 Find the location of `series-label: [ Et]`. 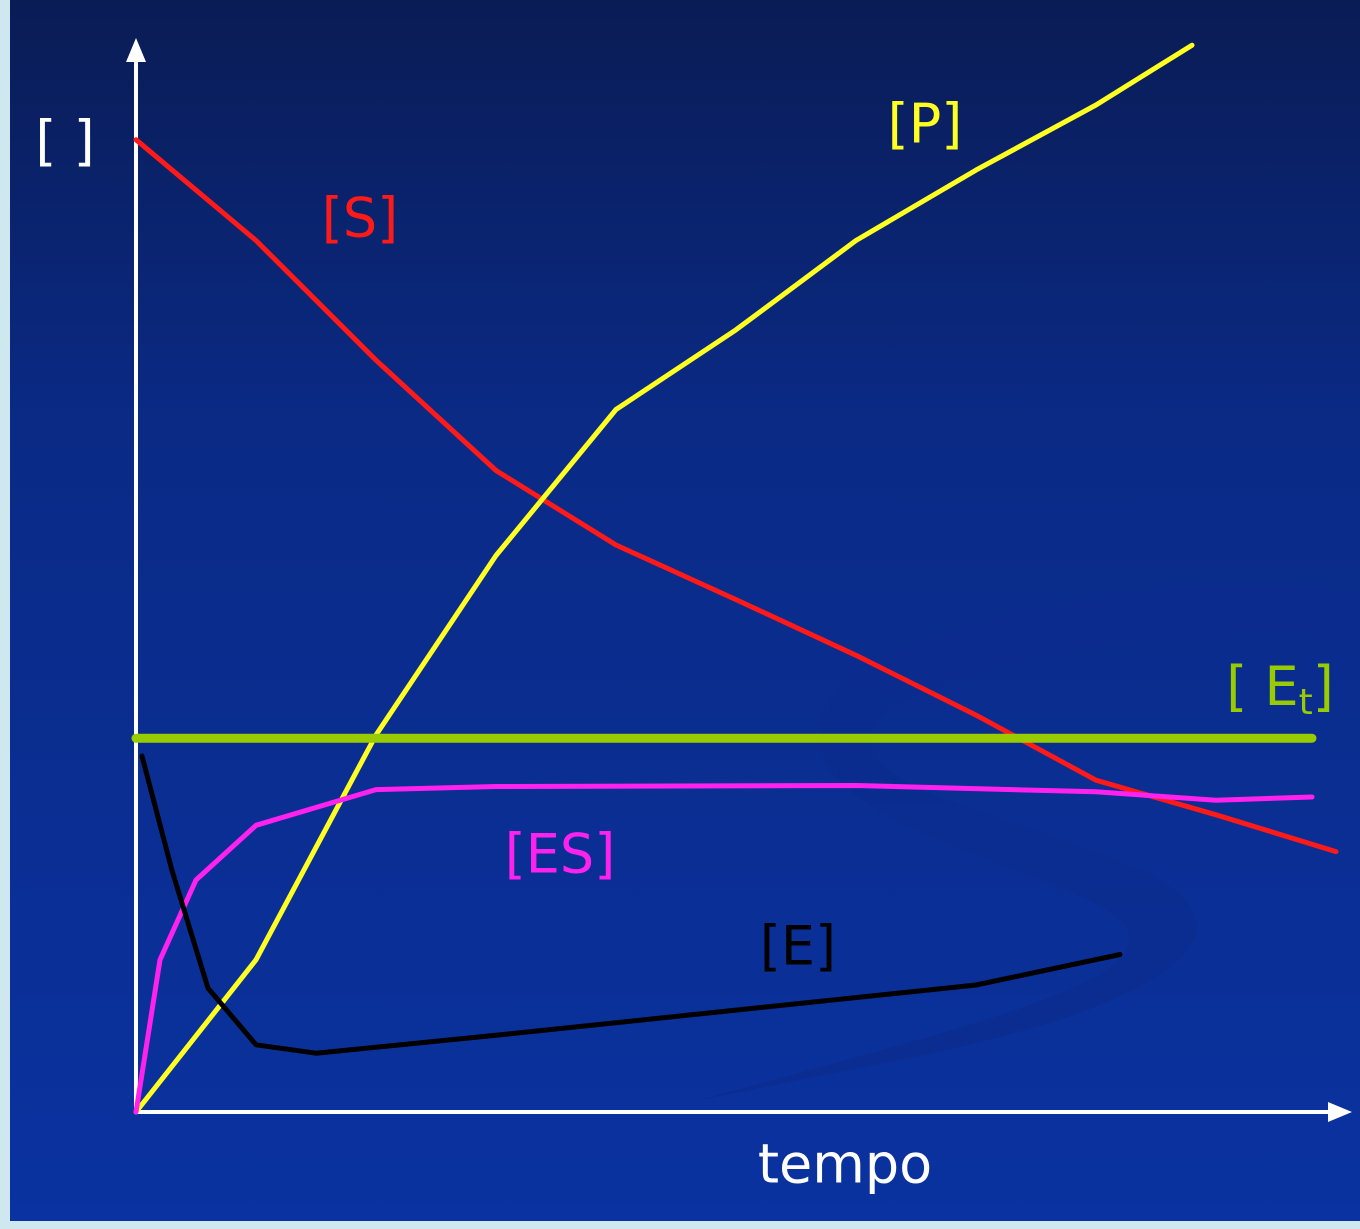

series-label: [ Et] is located at coordinates (1280, 689).